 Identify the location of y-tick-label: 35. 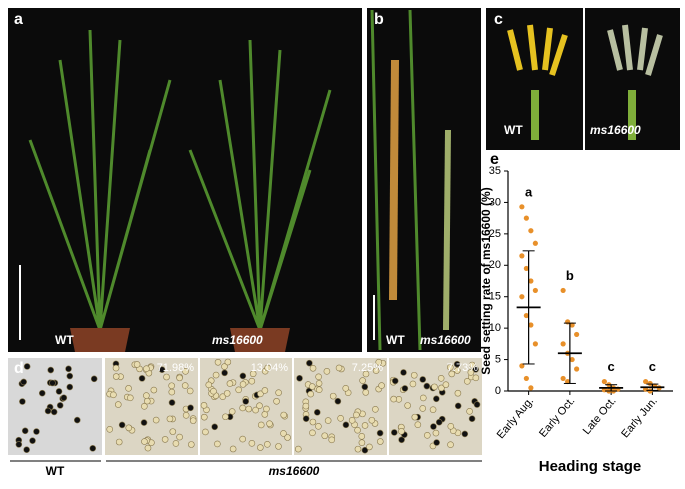
(495, 171).